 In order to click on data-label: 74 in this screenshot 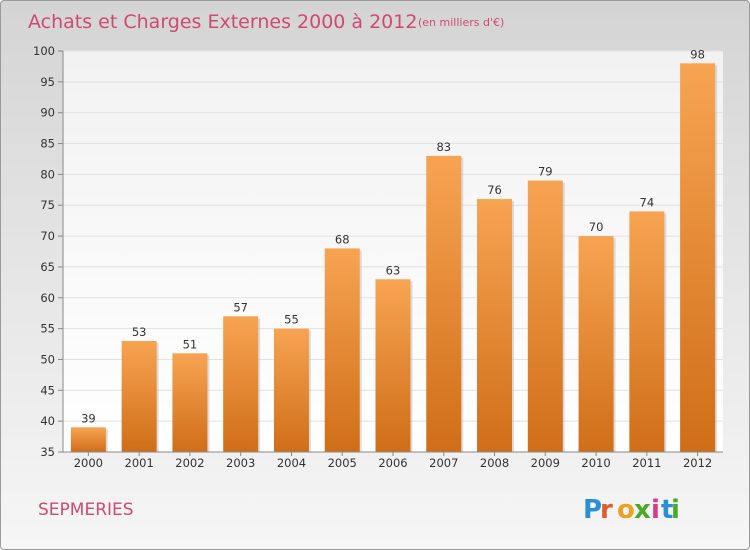, I will do `click(647, 202)`.